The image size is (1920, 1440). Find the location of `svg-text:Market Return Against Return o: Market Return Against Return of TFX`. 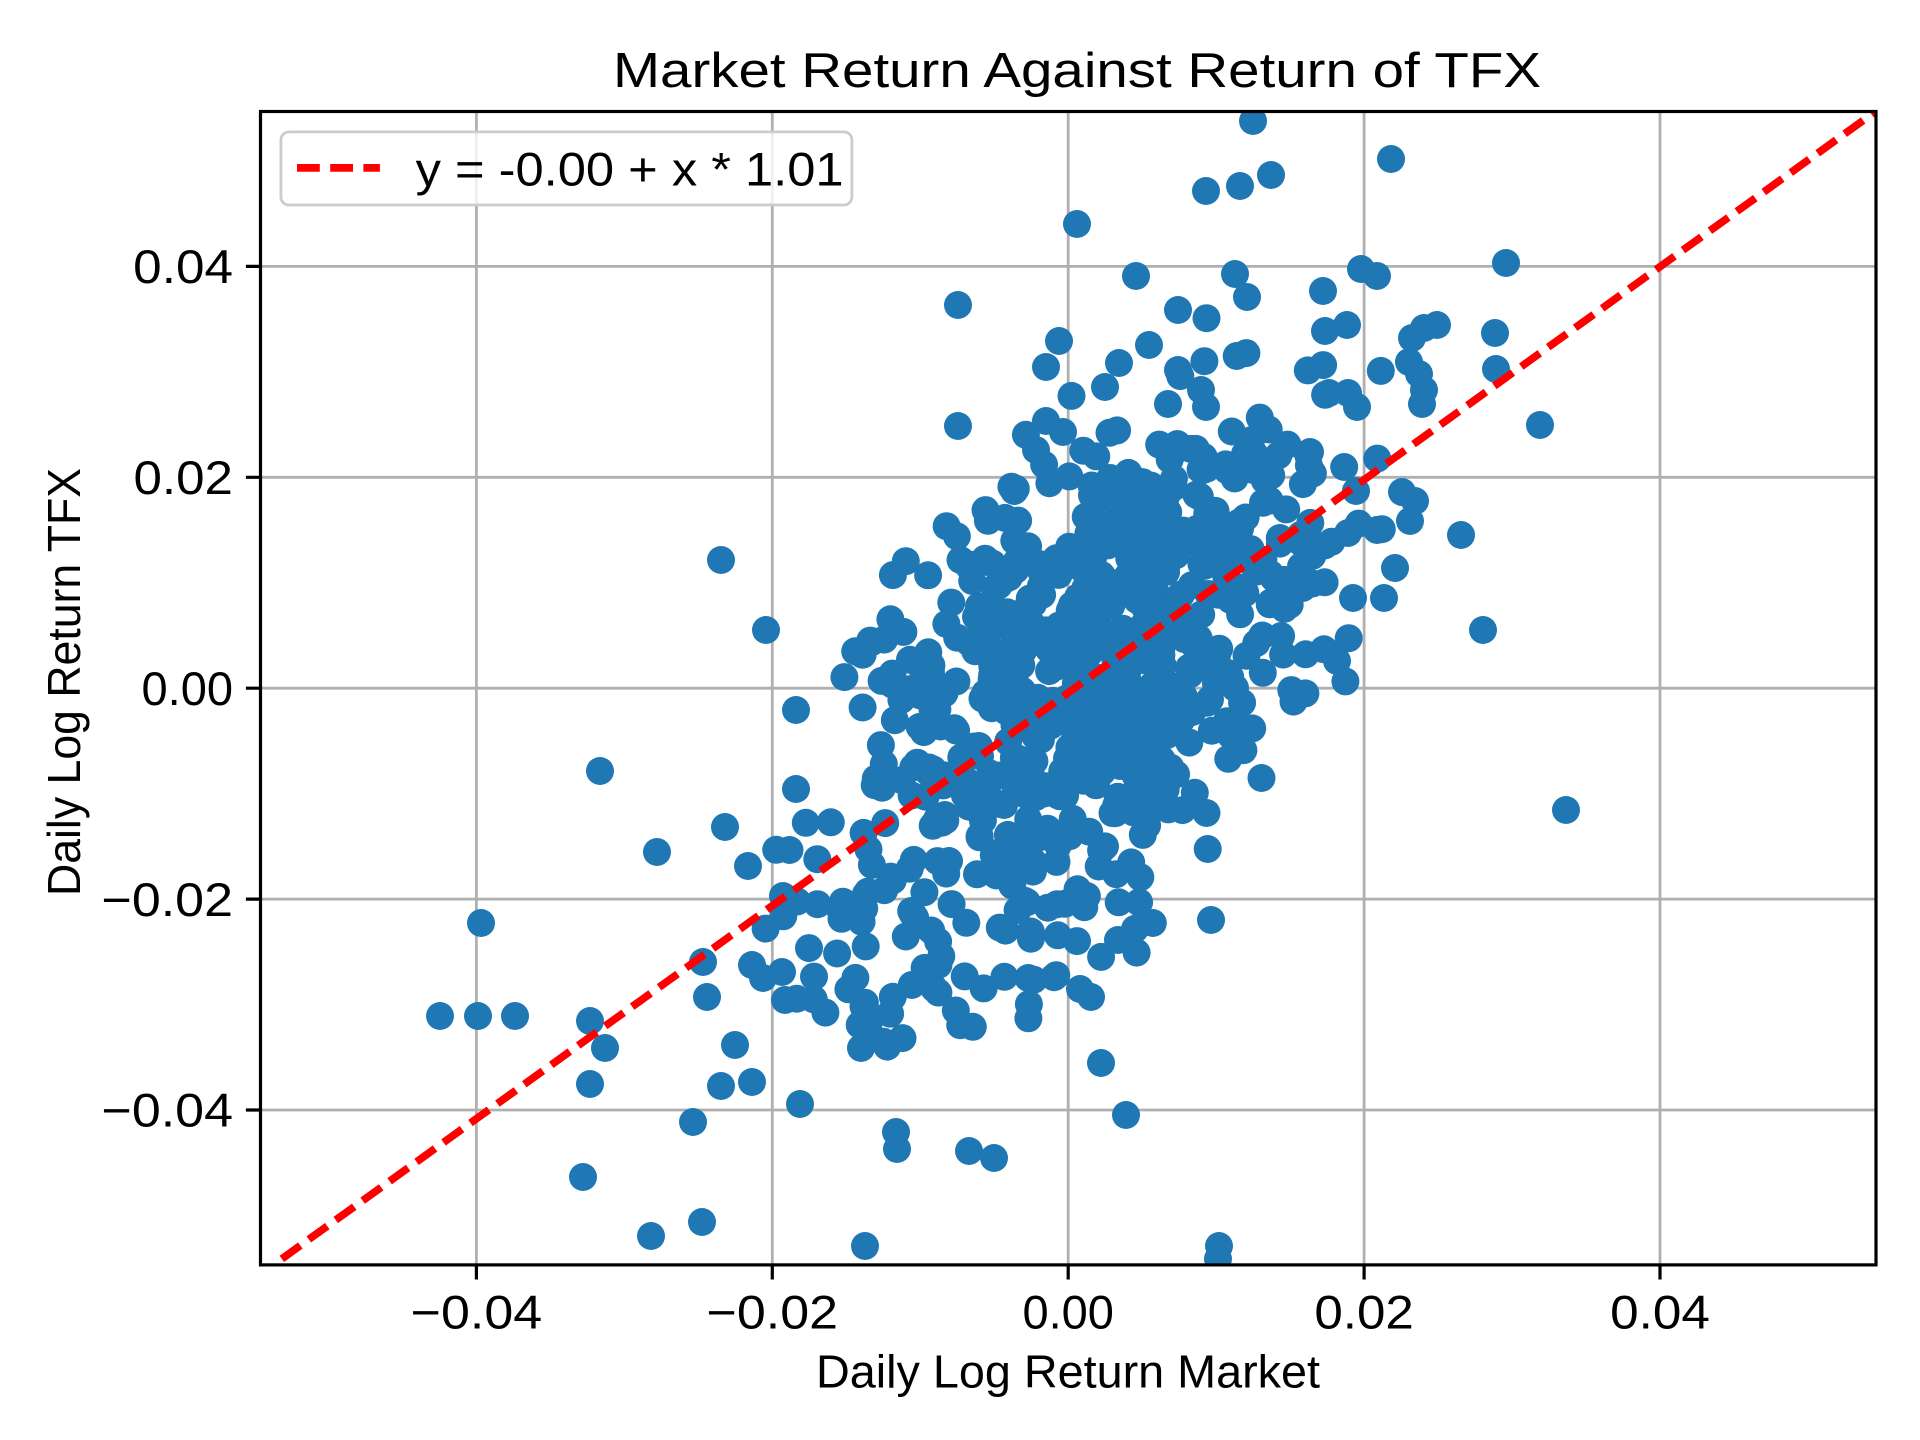

svg-text:Market Return Against Return o: Market Return Against Return of TFX is located at coordinates (1077, 71).